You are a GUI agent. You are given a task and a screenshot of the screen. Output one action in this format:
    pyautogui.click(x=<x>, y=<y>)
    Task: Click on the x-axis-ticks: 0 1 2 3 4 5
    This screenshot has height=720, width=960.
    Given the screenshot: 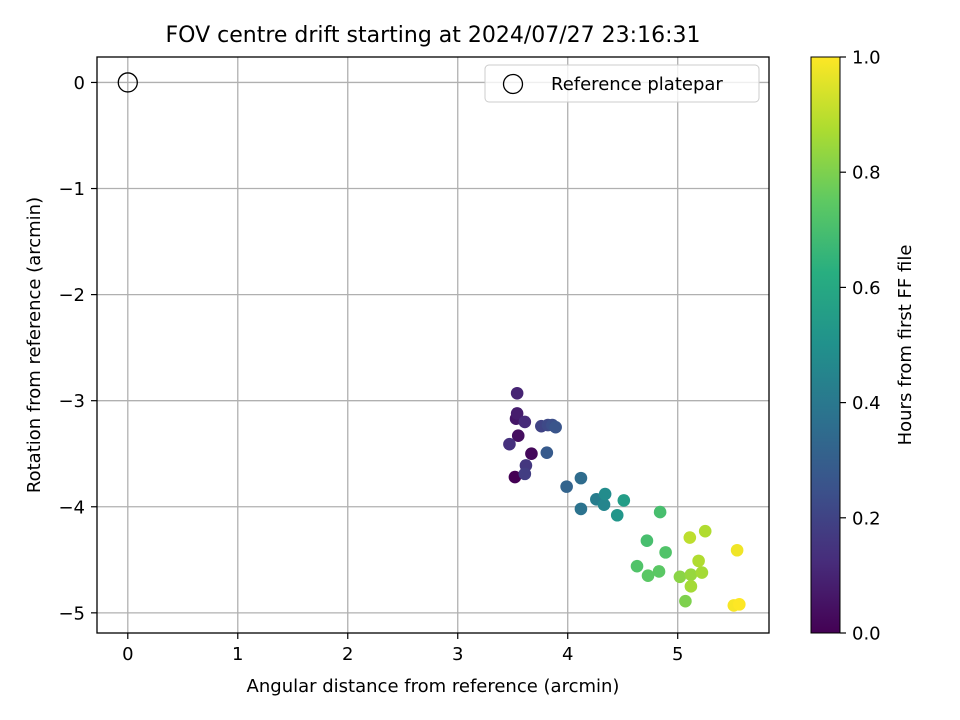 What is the action you would take?
    pyautogui.click(x=402, y=649)
    